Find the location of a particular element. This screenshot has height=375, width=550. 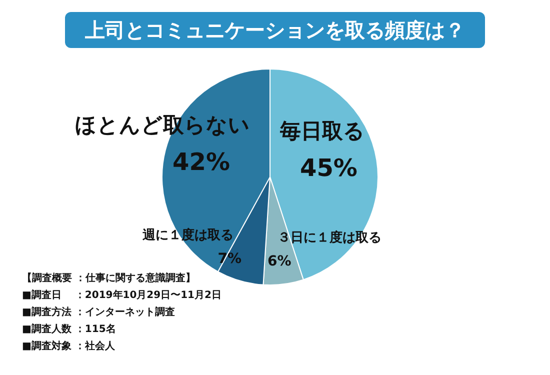

text: ■調査対象 ：社会人 is located at coordinates (69, 346).